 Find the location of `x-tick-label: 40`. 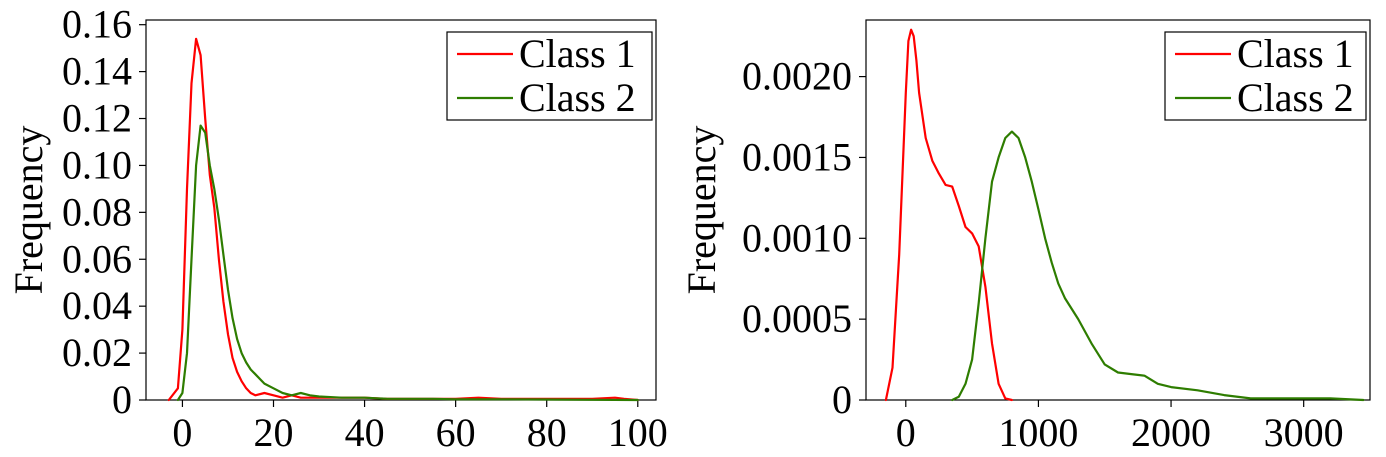

x-tick-label: 40 is located at coordinates (365, 432).